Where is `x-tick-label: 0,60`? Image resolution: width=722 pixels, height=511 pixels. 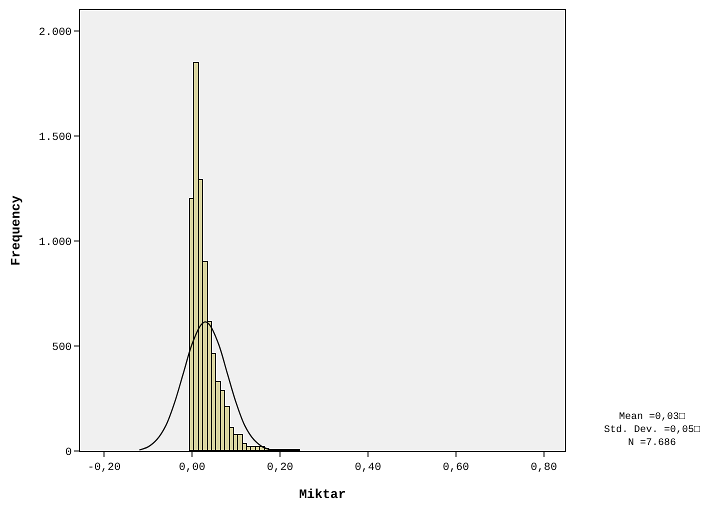 x-tick-label: 0,60 is located at coordinates (456, 468).